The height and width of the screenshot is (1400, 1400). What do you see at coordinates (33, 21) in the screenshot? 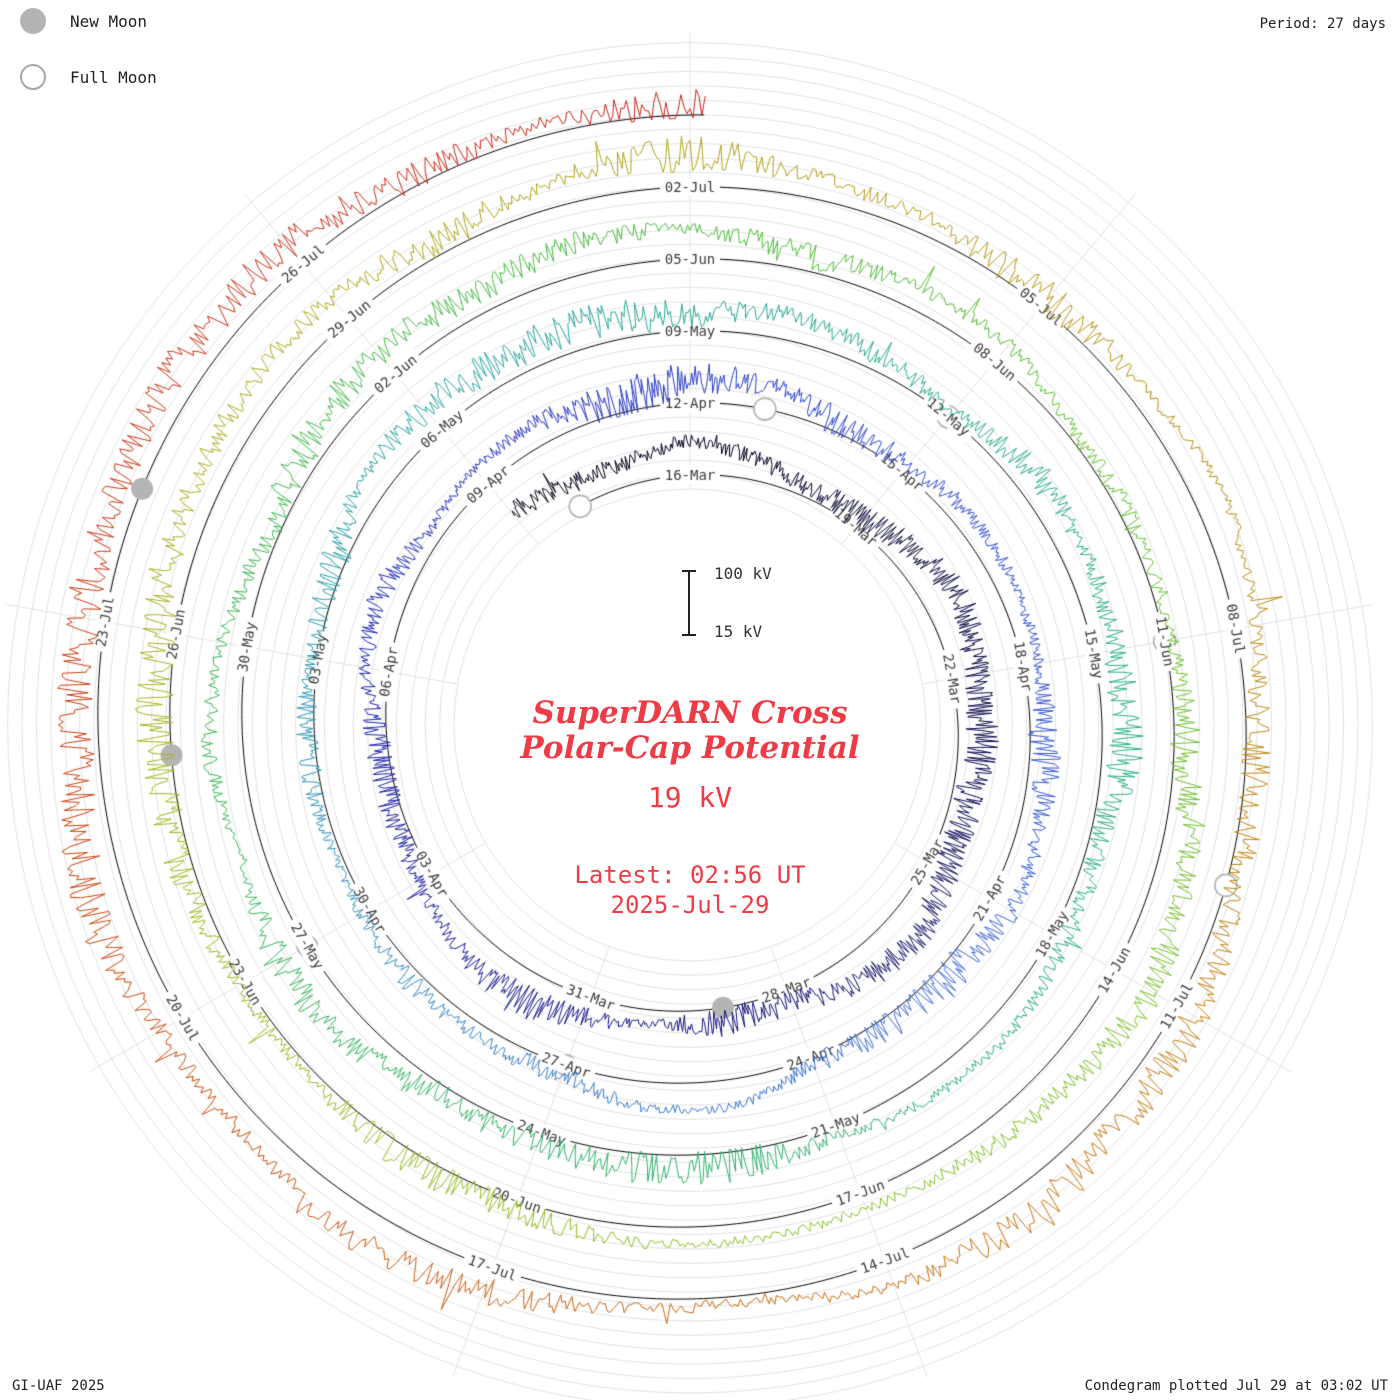
I see `new-moon-icon` at bounding box center [33, 21].